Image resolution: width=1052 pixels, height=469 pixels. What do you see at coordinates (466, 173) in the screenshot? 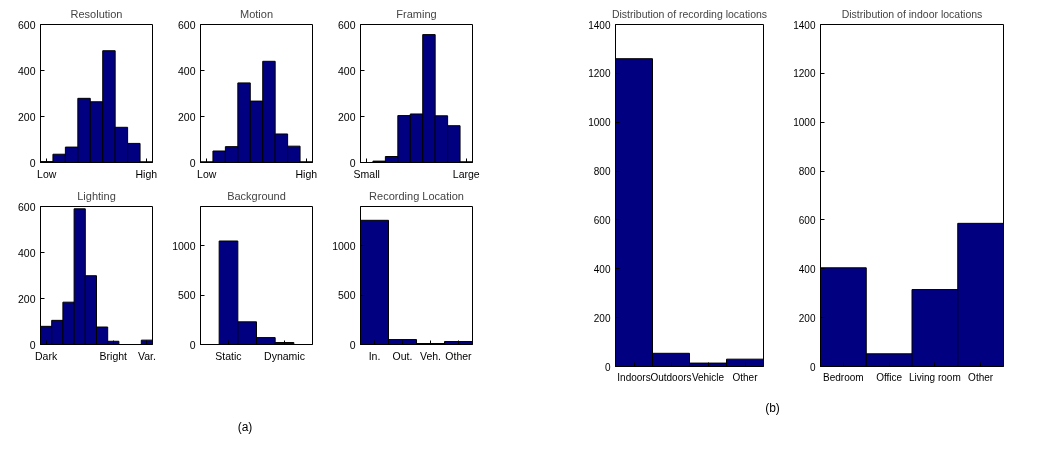
I see `x-tick-label: Large` at bounding box center [466, 173].